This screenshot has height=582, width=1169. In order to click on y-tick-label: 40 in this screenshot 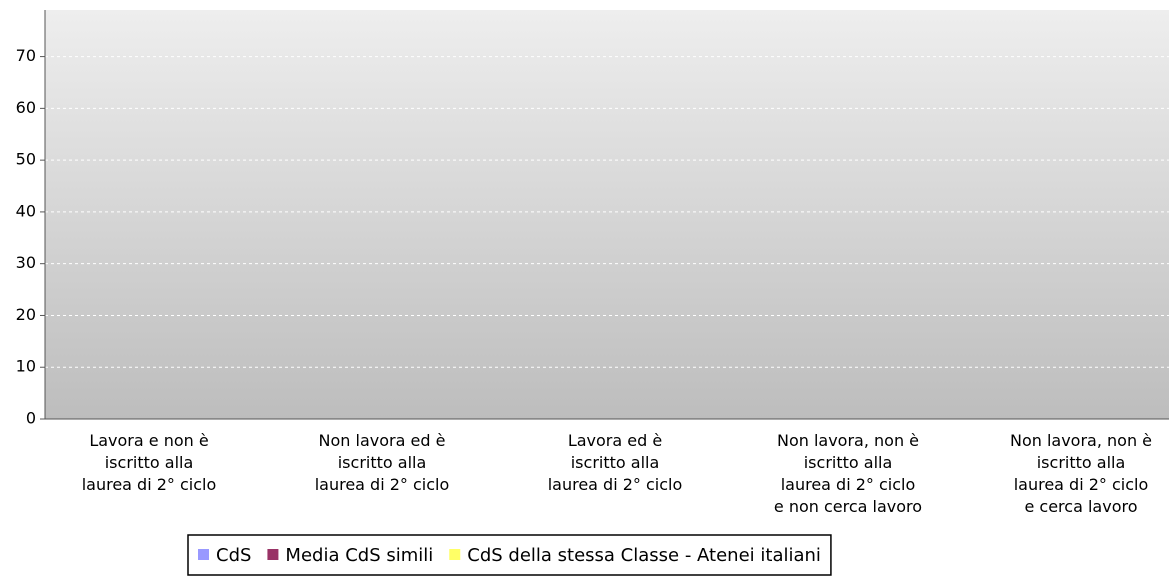, I will do `click(26, 210)`.